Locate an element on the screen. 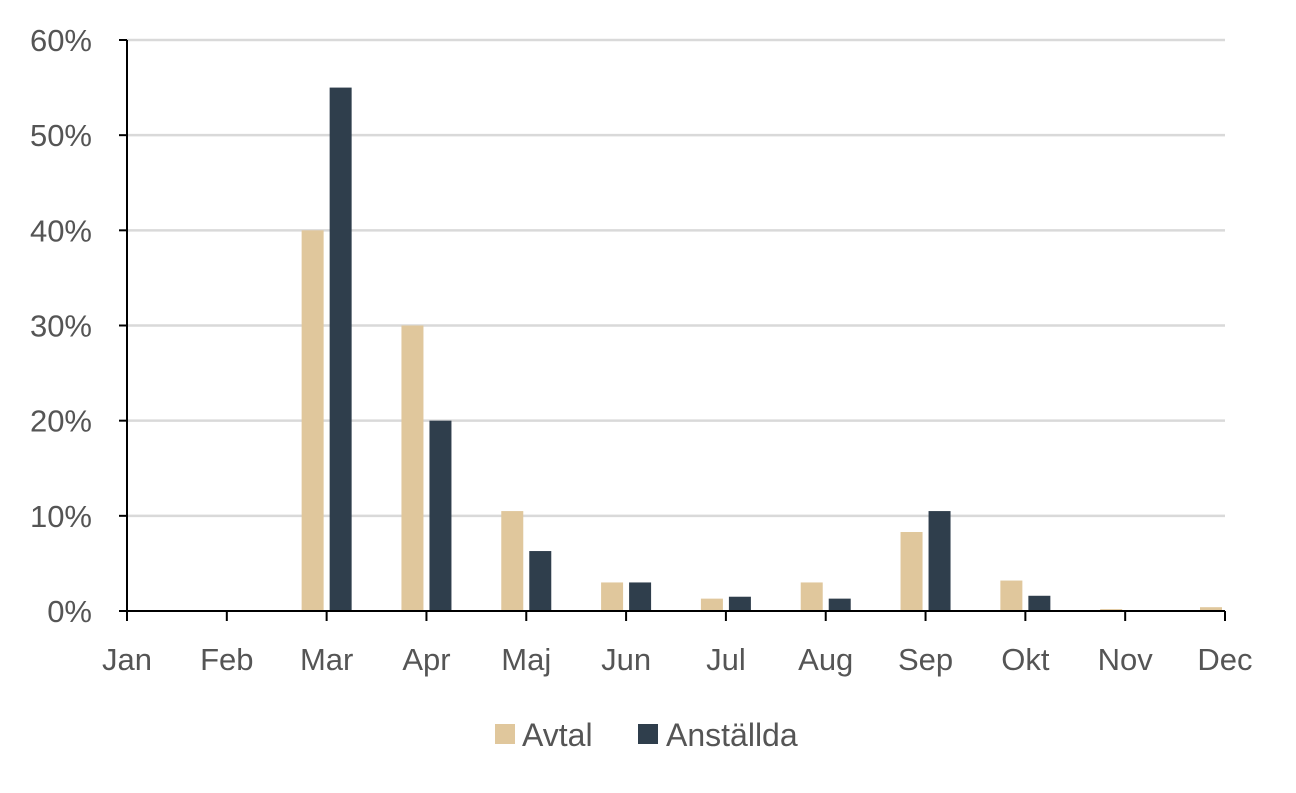 The width and height of the screenshot is (1296, 793). x-tick-label: Jan is located at coordinates (127, 659).